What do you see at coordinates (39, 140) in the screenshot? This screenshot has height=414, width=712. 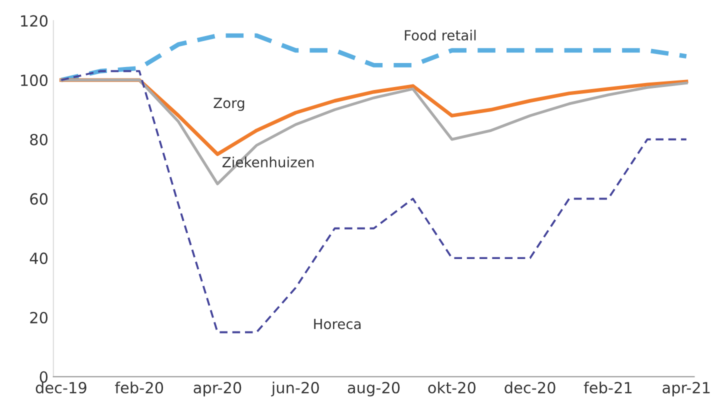 I see `y-tick-label: 80` at bounding box center [39, 140].